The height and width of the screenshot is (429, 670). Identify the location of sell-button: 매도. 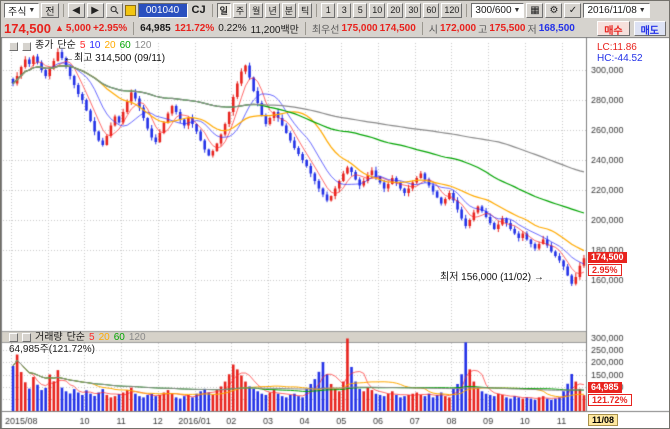
(649, 28).